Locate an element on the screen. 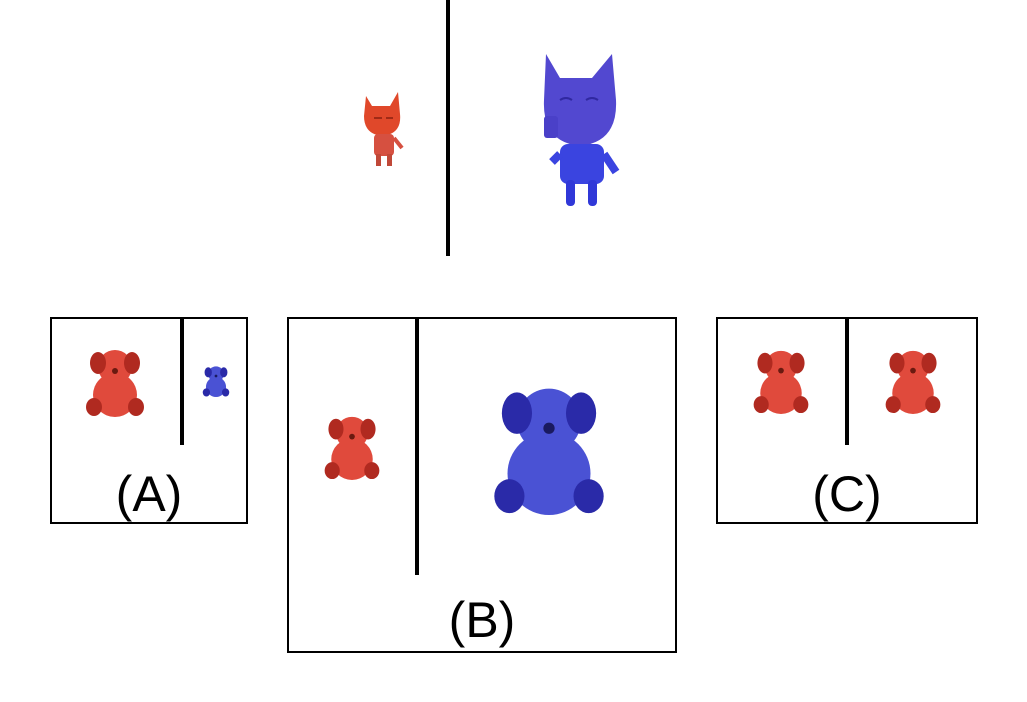 The height and width of the screenshot is (702, 1027). option-c-panel: (C) is located at coordinates (847, 420).